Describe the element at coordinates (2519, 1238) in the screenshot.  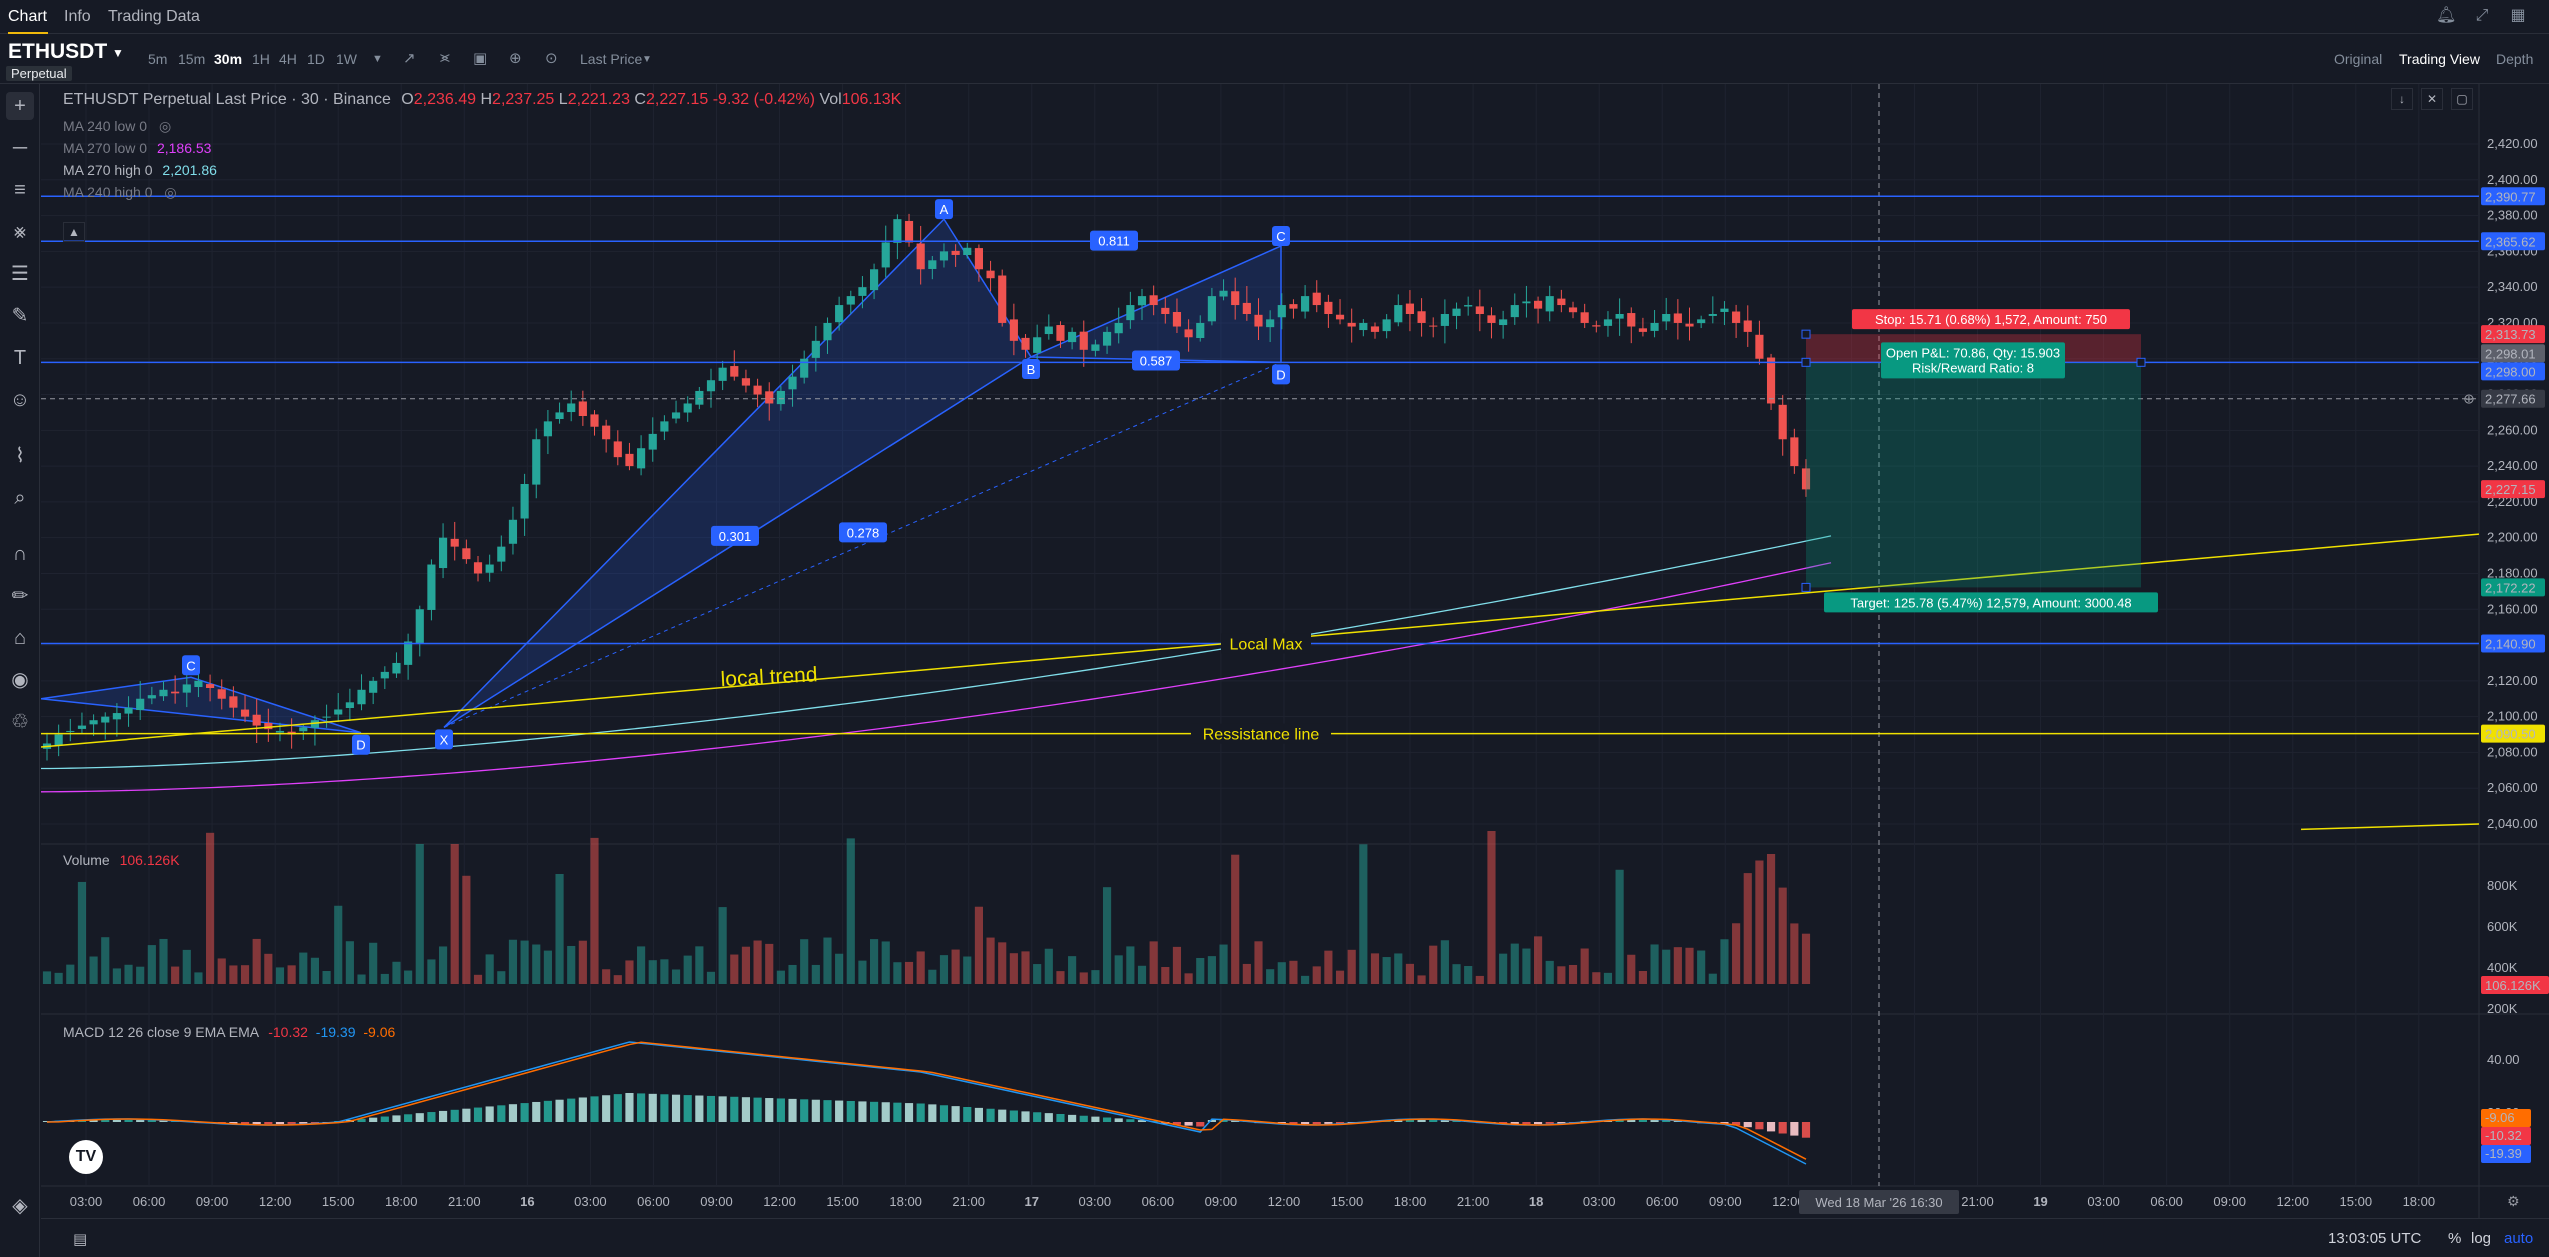
I see `auto-toggle: auto` at that location.